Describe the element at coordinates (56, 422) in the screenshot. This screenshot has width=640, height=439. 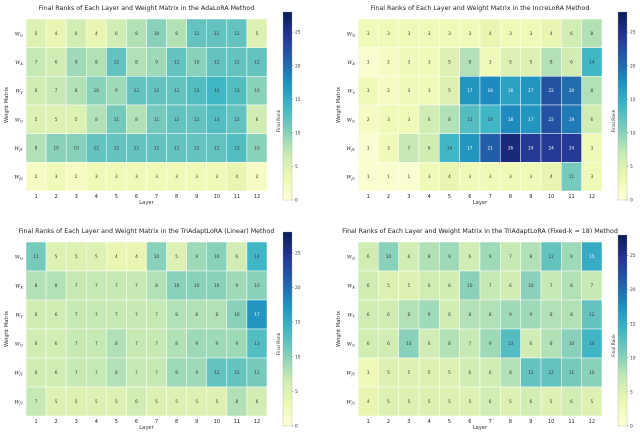
I see `x-tick-label: 2` at that location.